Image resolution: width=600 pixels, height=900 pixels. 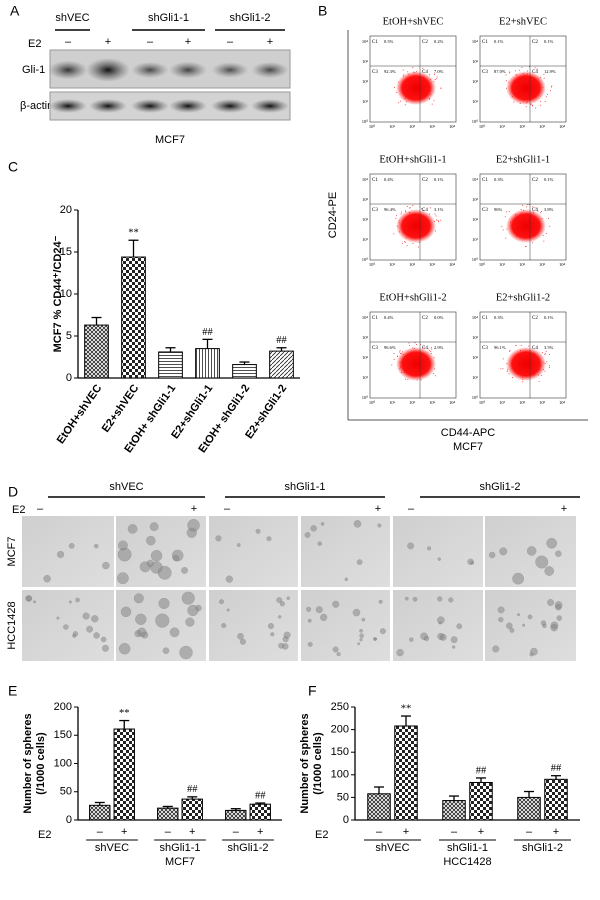 What do you see at coordinates (340, 775) in the screenshot?
I see `y-tick-label: 100` at bounding box center [340, 775].